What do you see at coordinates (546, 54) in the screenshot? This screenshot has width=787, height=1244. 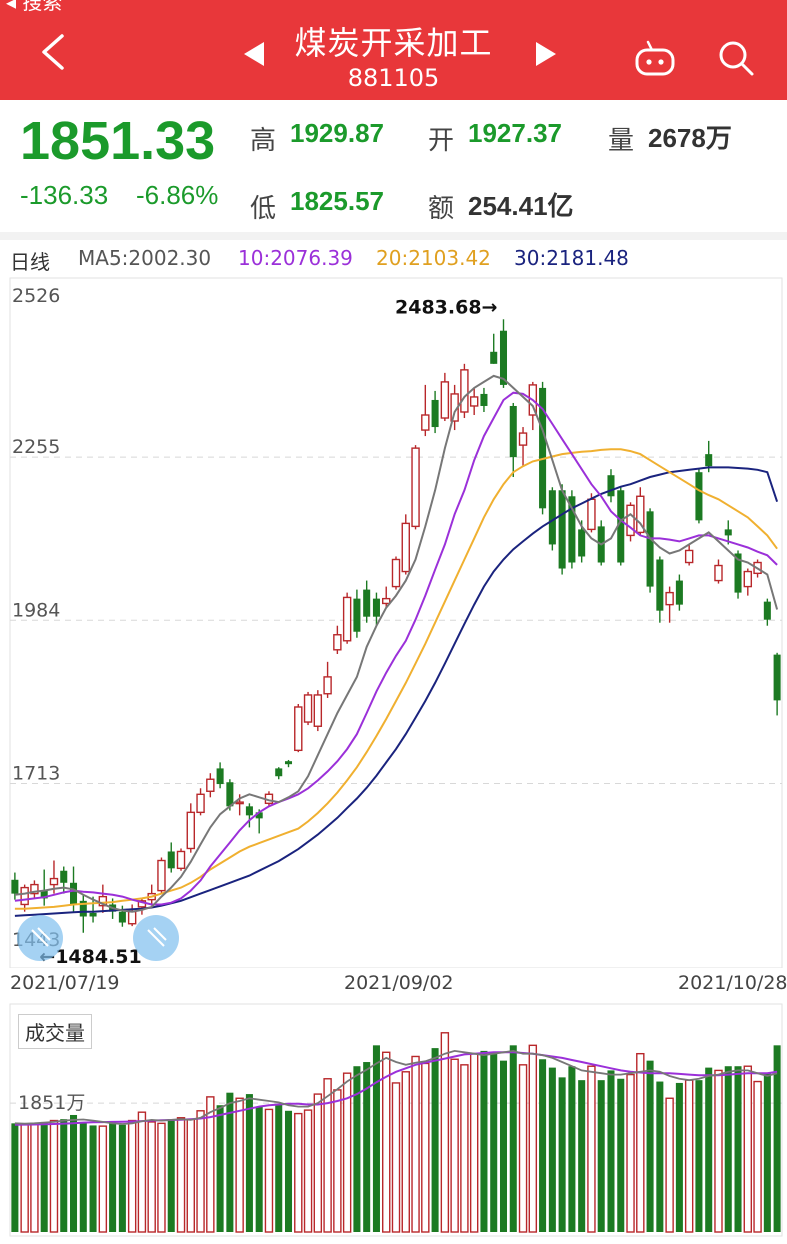 I see `next-stock-arrow-icon` at bounding box center [546, 54].